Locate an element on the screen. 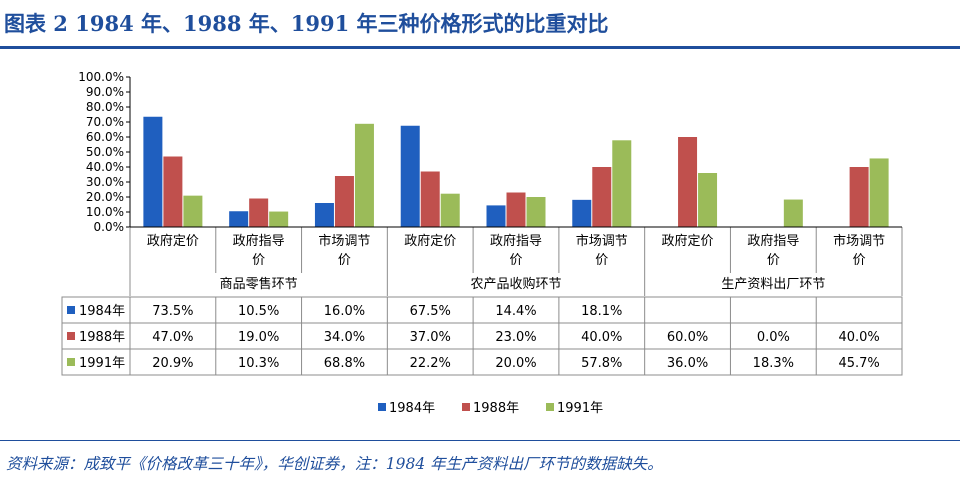  legend-label: 1984年 is located at coordinates (412, 408).